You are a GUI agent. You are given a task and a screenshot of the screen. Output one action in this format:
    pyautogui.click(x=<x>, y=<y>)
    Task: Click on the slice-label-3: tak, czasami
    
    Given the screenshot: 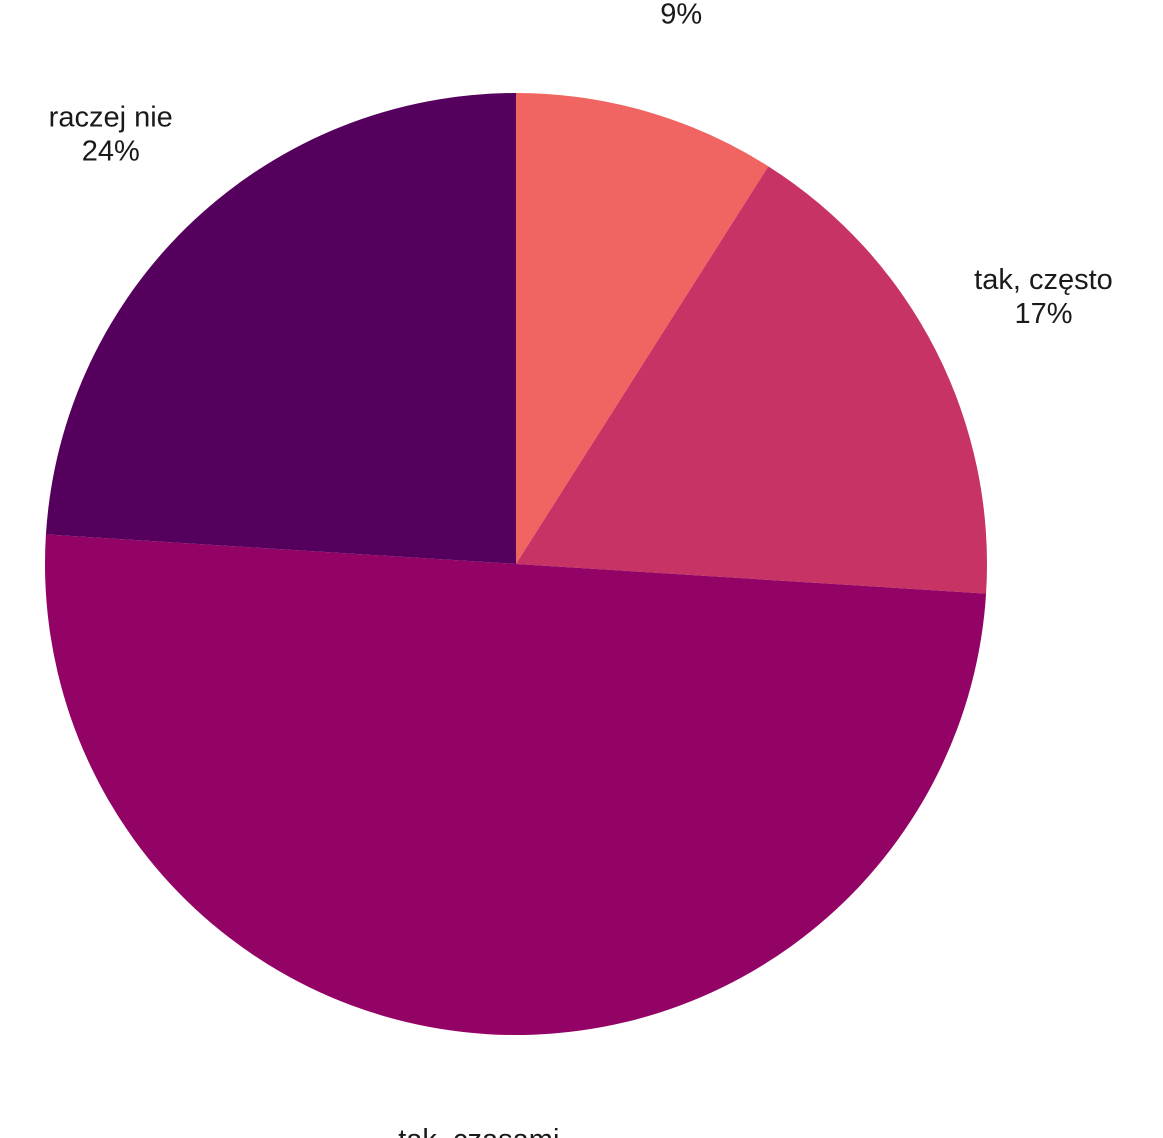 What is the action you would take?
    pyautogui.click(x=478, y=1131)
    